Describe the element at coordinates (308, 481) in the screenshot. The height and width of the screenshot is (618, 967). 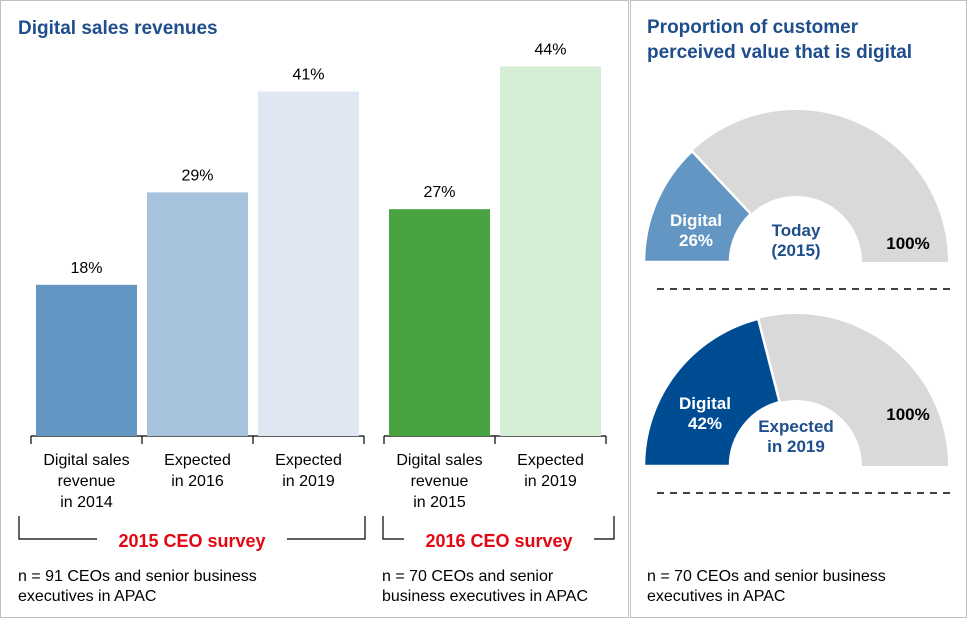
I see `bars-2015-category-label-3: in 2019` at that location.